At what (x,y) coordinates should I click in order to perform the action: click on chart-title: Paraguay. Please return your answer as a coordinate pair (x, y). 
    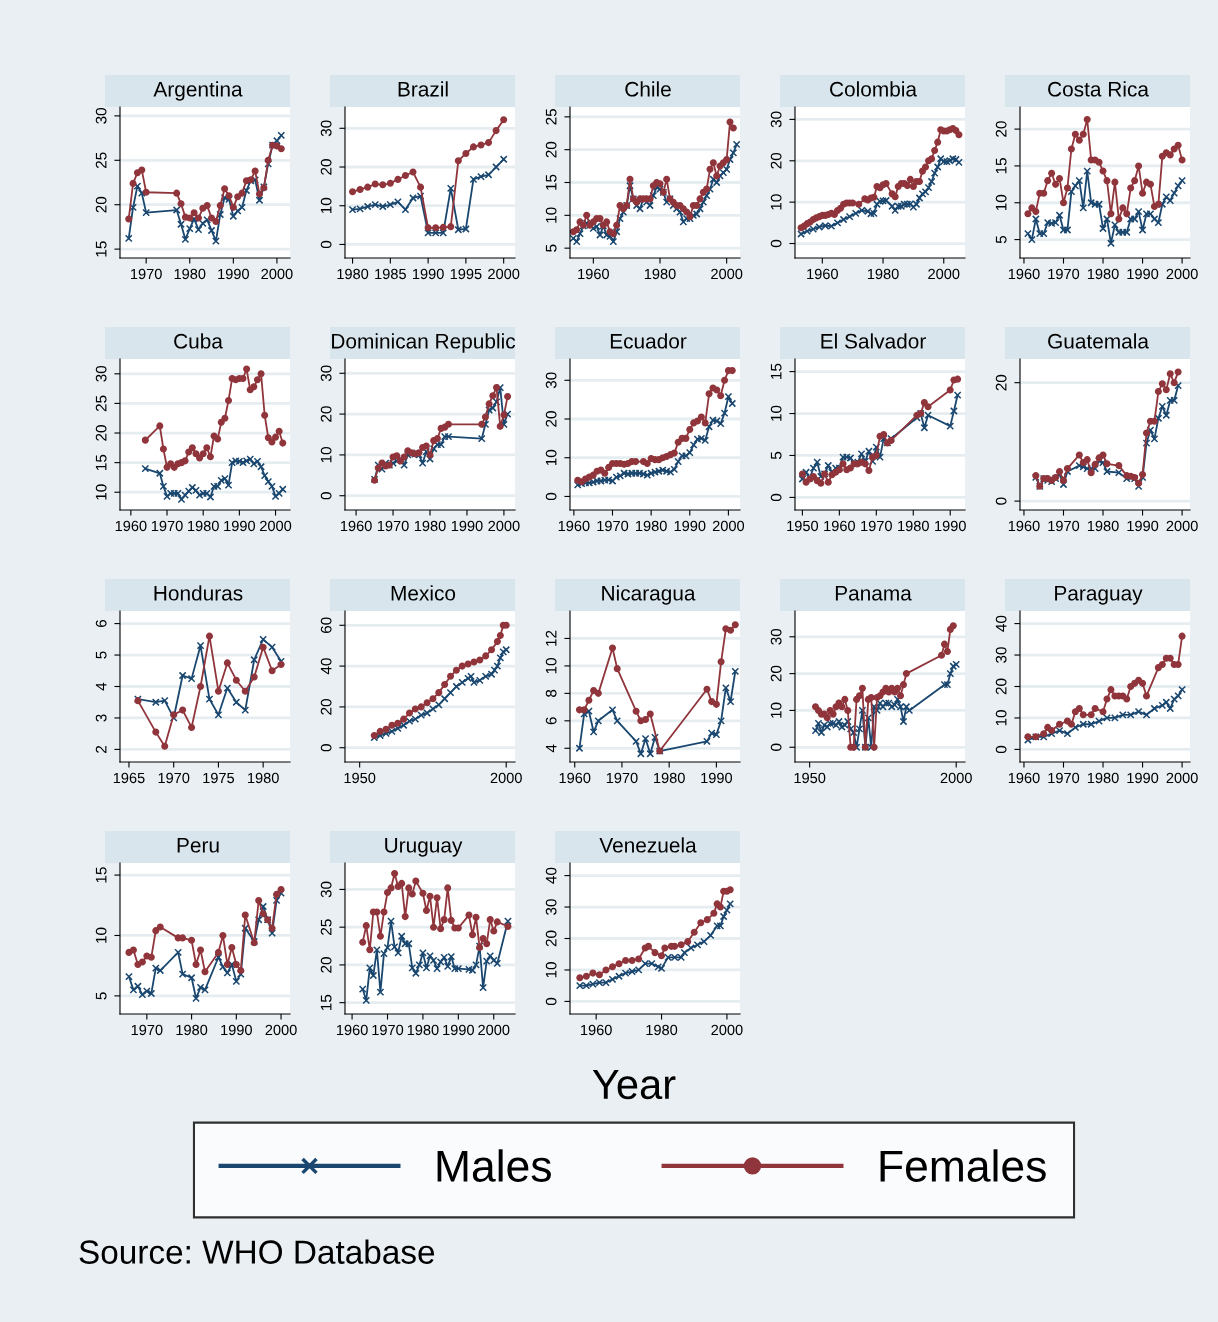
    Looking at the image, I should click on (1099, 595).